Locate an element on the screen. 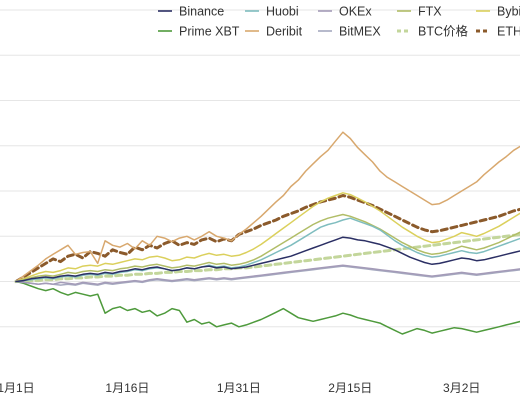  legend-label: Prime XBT is located at coordinates (209, 32).